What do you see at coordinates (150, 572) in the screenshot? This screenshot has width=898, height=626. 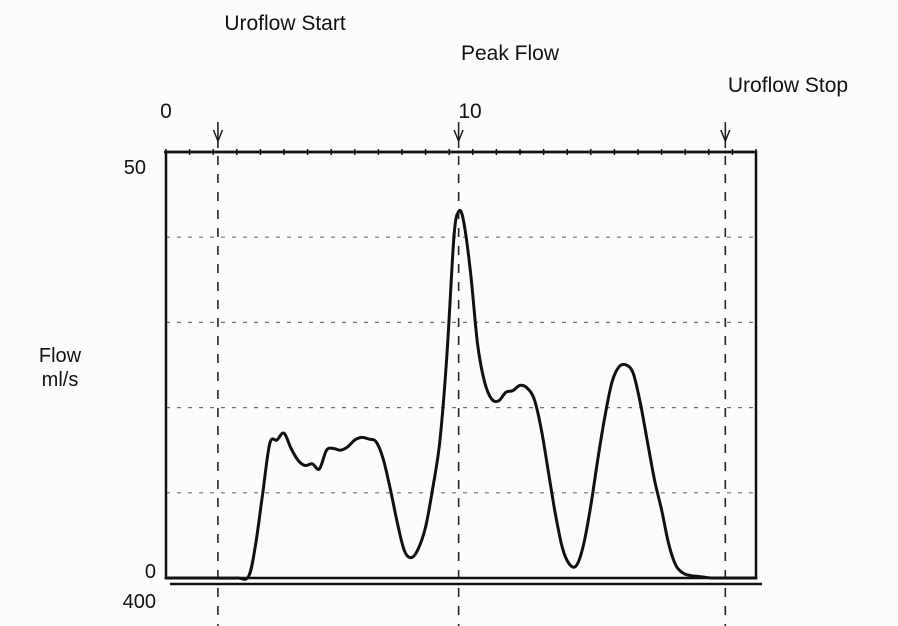 I see `y-tick-label-0: 0` at bounding box center [150, 572].